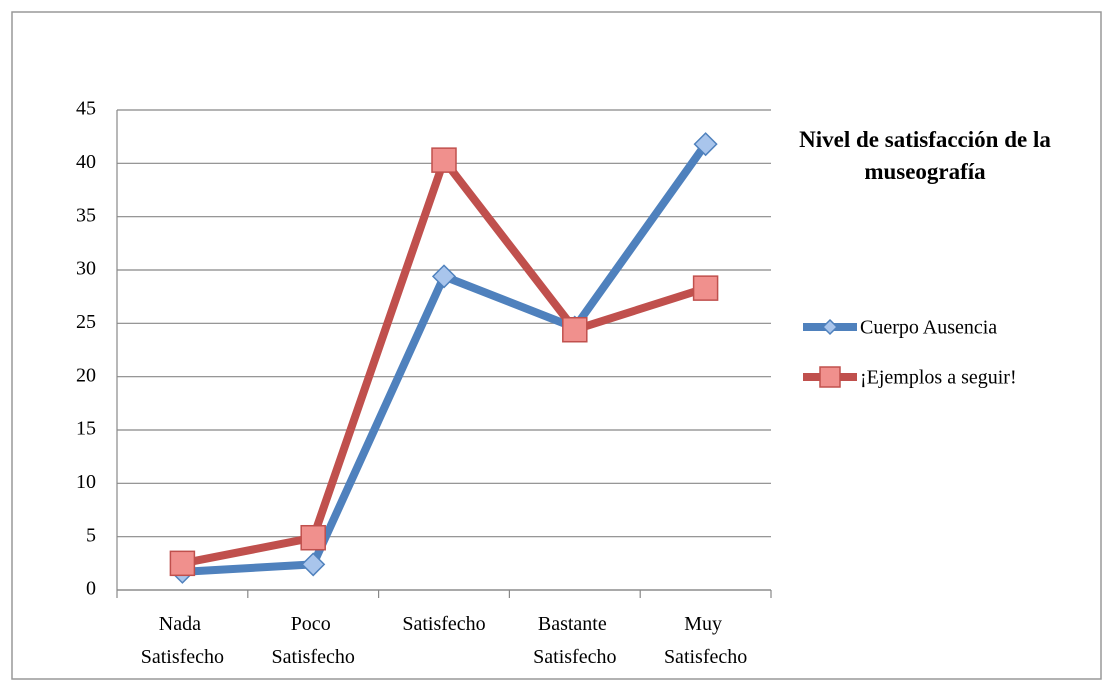  I want to click on y-tick-label: 5, so click(91, 535).